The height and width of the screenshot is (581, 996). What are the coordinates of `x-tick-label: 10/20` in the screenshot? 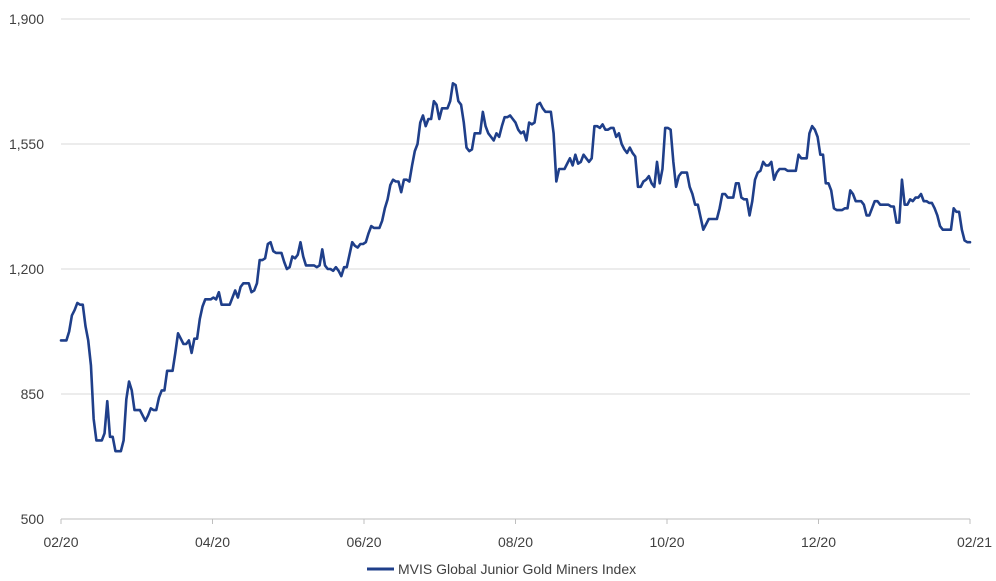 It's located at (666, 542).